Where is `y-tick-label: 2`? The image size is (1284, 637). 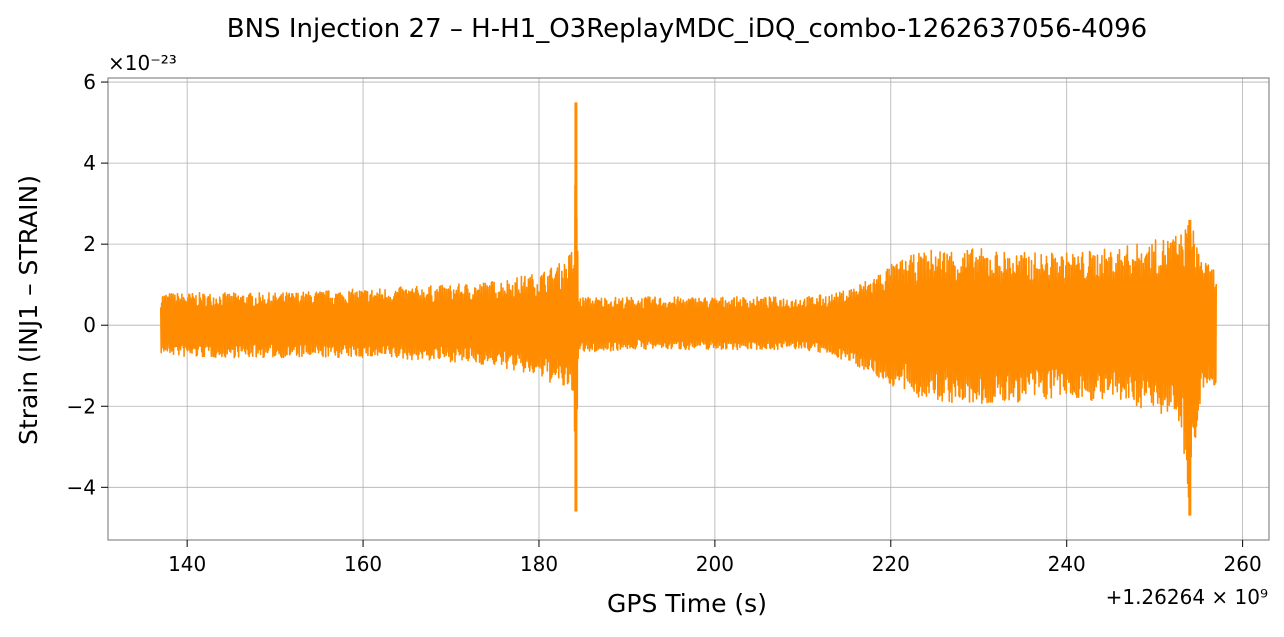
y-tick-label: 2 is located at coordinates (89, 244).